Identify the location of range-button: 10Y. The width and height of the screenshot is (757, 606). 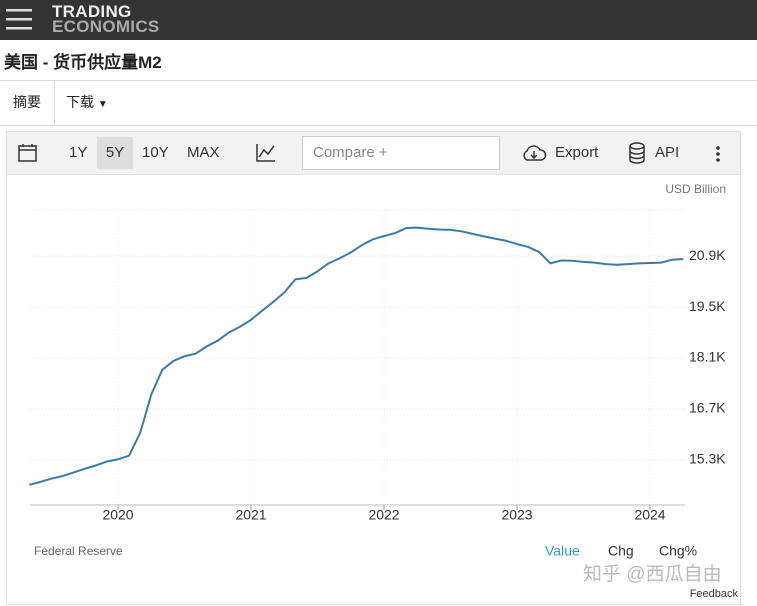
(155, 152).